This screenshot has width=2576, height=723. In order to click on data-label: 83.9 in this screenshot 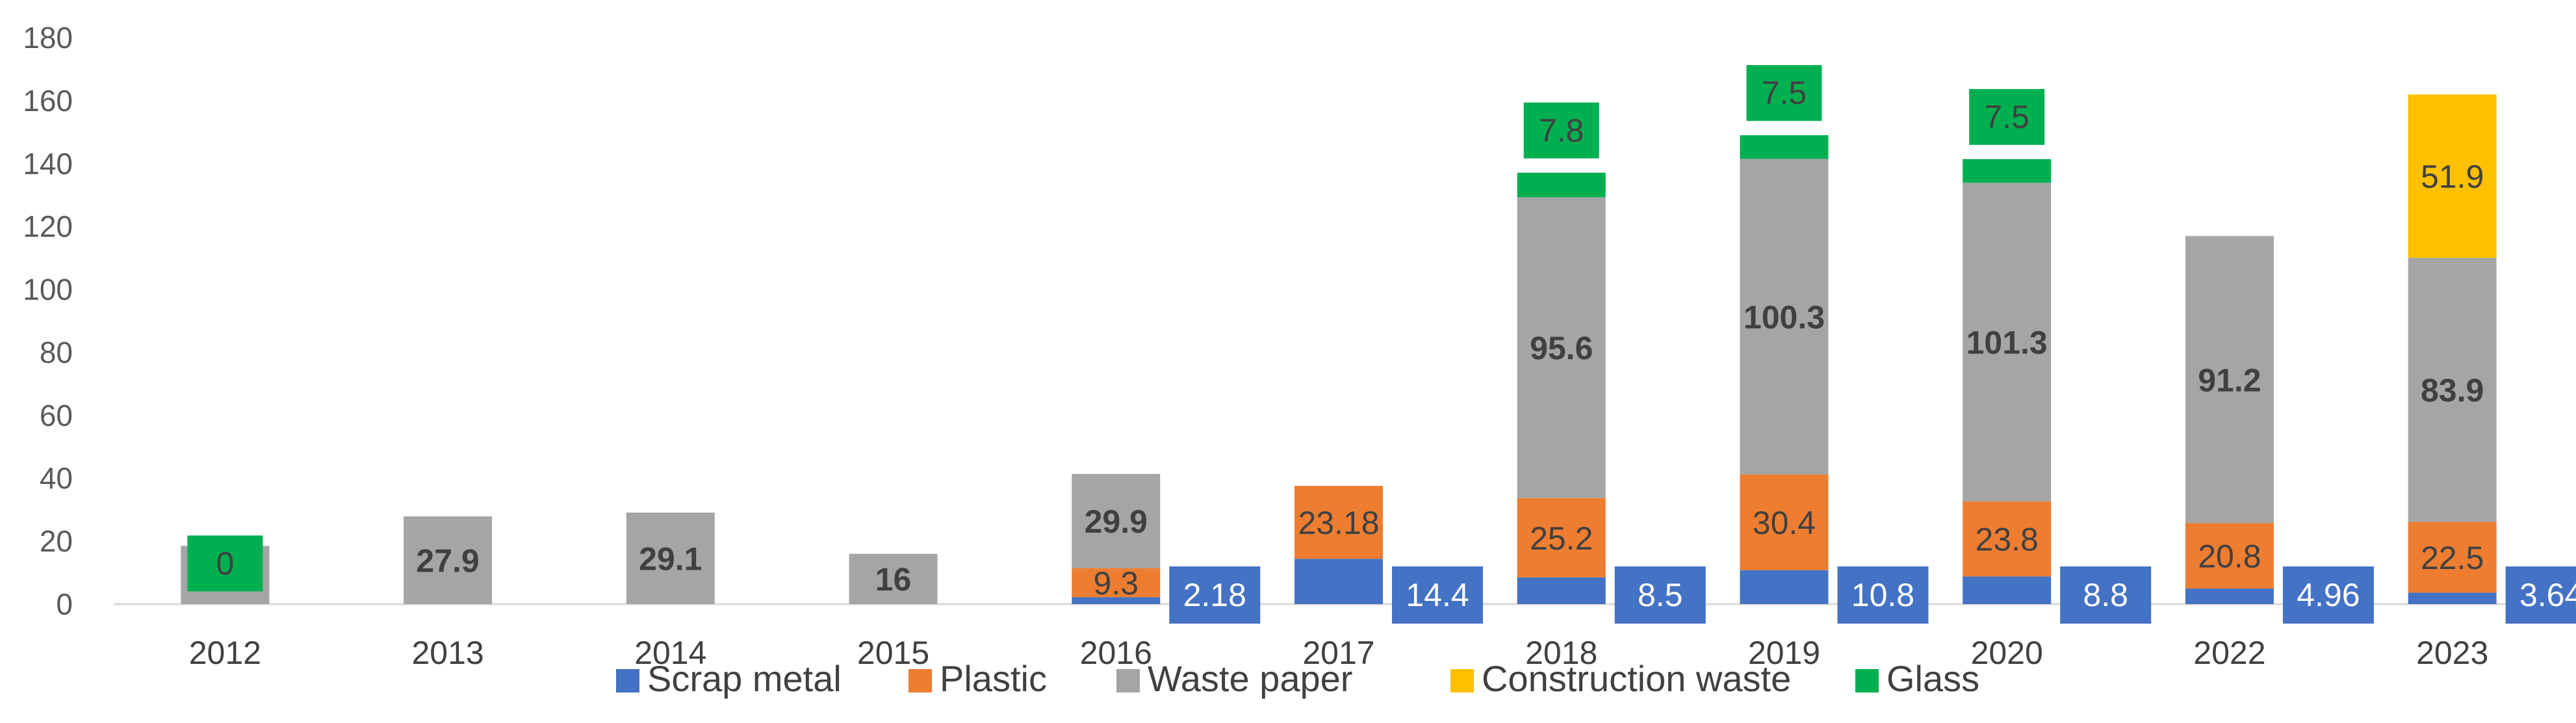, I will do `click(2453, 390)`.